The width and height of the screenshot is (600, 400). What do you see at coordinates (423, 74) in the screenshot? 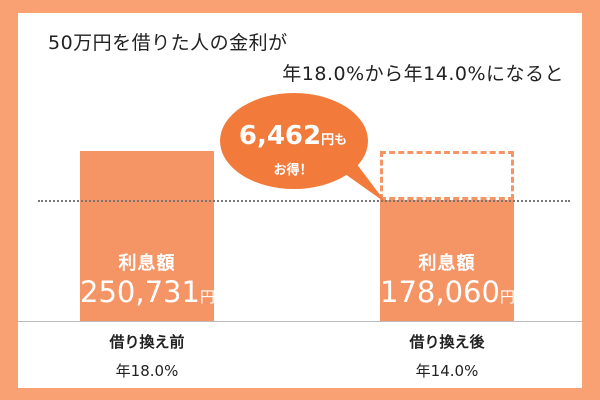
I see `title-line-2: 年18.0%から年14.0%になると` at bounding box center [423, 74].